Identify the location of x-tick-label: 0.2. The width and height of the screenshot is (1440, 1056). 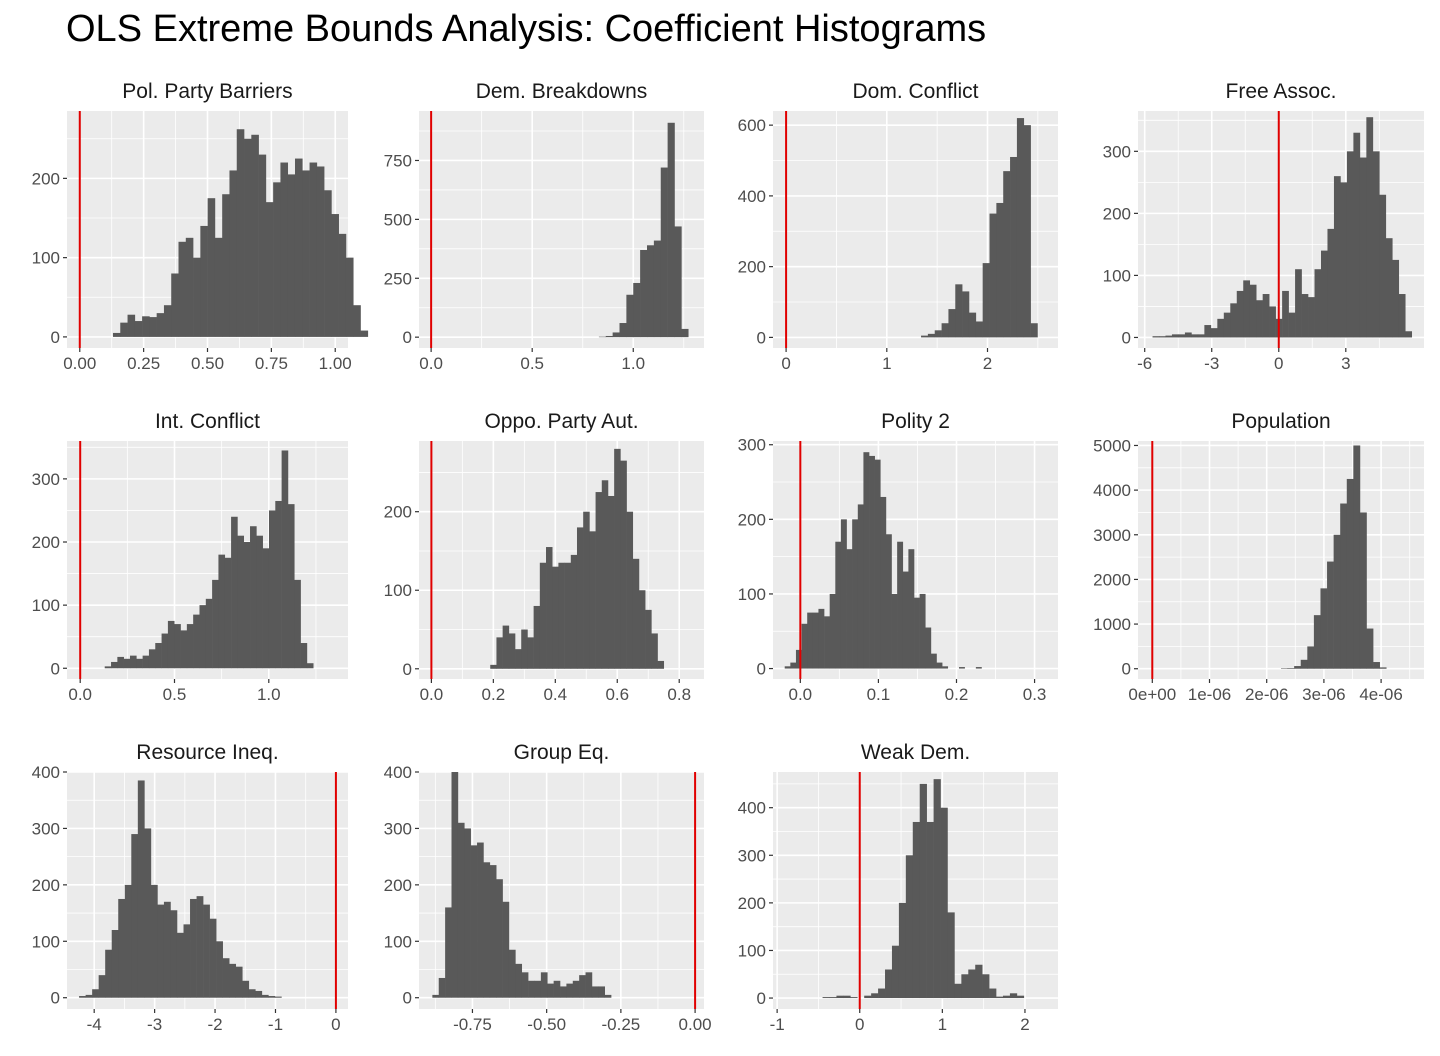
(494, 694).